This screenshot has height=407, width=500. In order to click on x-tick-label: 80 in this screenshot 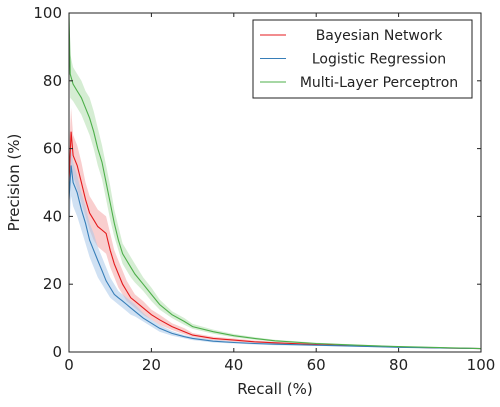, I will do `click(398, 365)`.